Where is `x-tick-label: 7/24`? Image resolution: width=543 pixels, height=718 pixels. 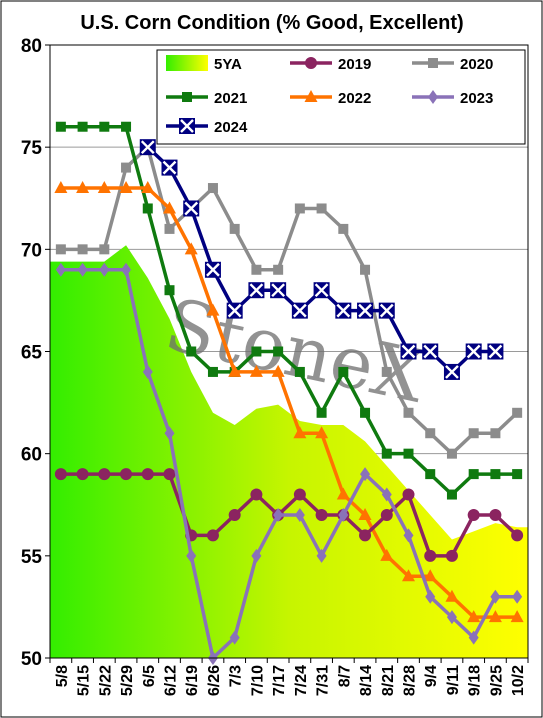 x-tick-label: 7/24 is located at coordinates (301, 680).